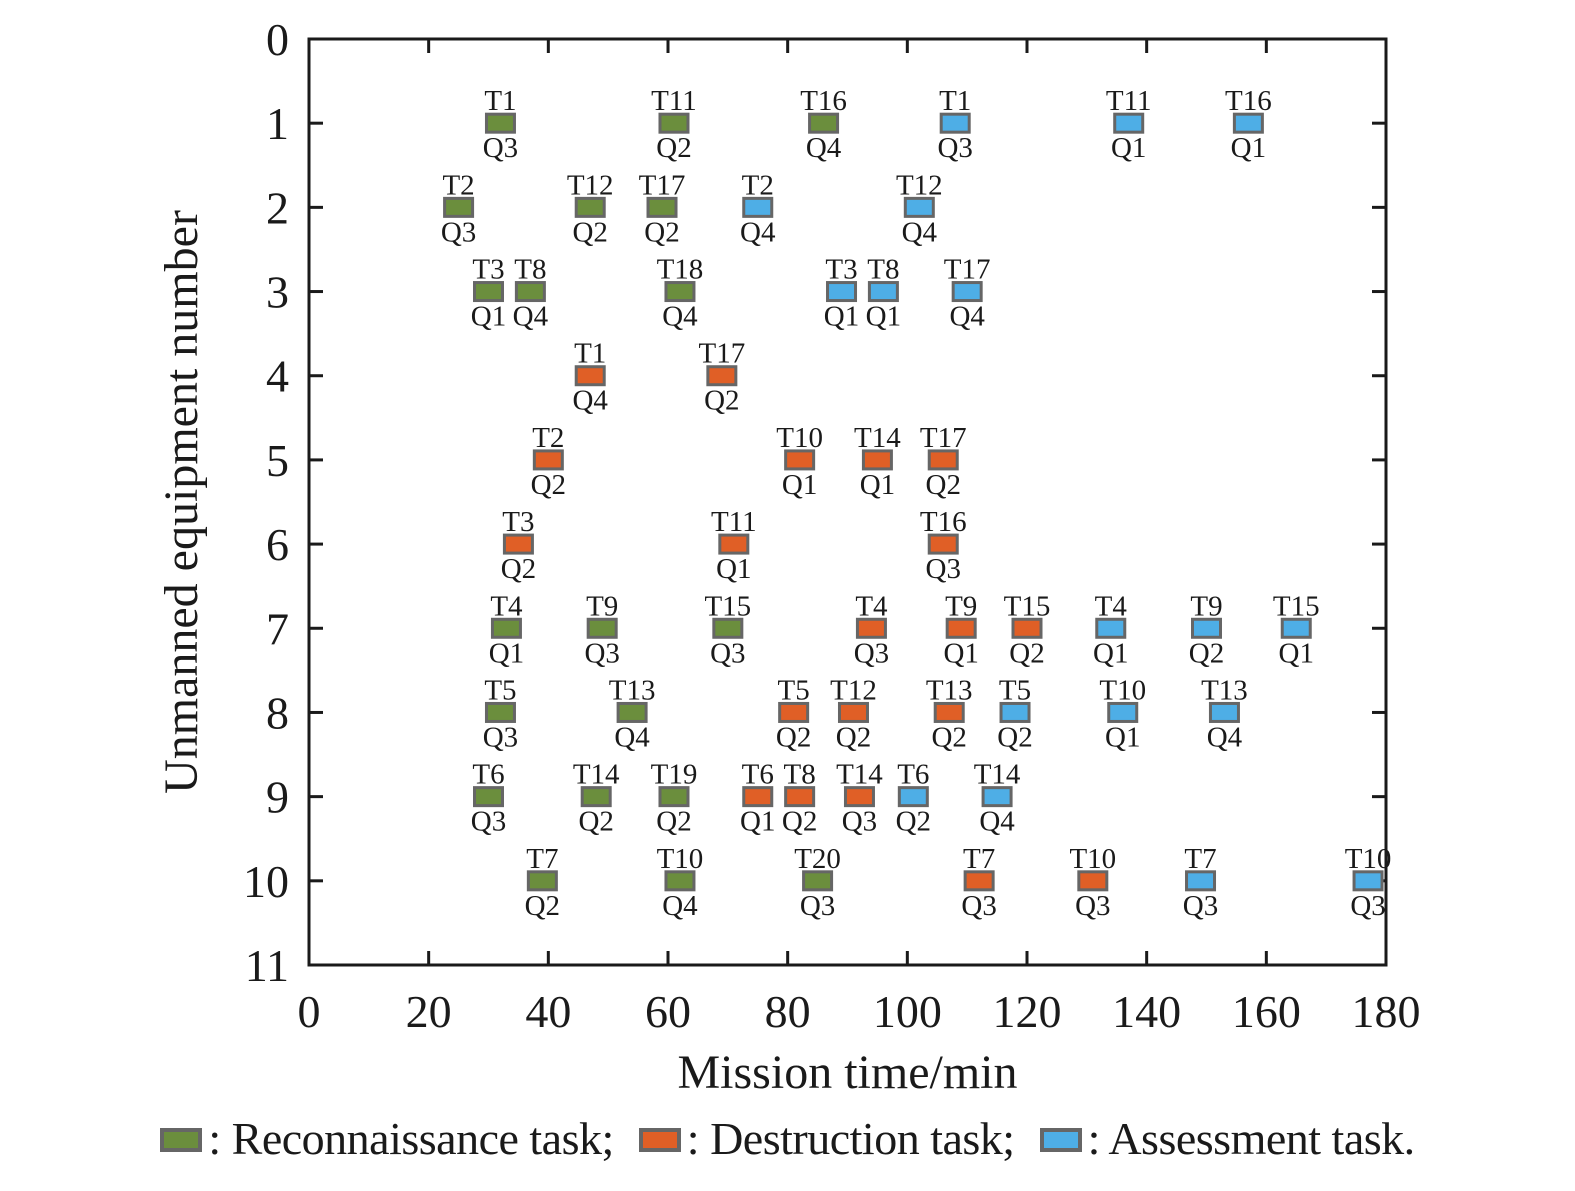 The width and height of the screenshot is (1575, 1191). I want to click on task-label: T20, so click(817, 859).